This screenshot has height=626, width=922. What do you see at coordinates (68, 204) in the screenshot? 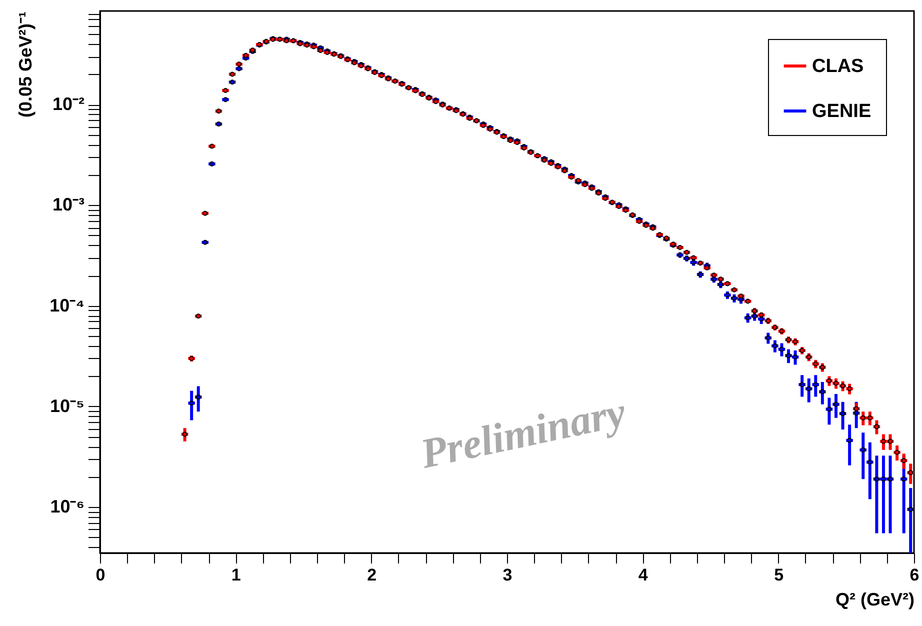
I see `y-tick-label: 10⁻³` at bounding box center [68, 204].